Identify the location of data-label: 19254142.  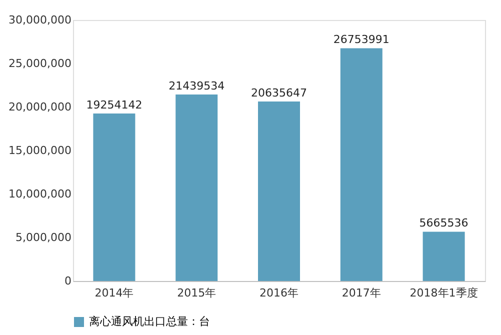
(114, 105).